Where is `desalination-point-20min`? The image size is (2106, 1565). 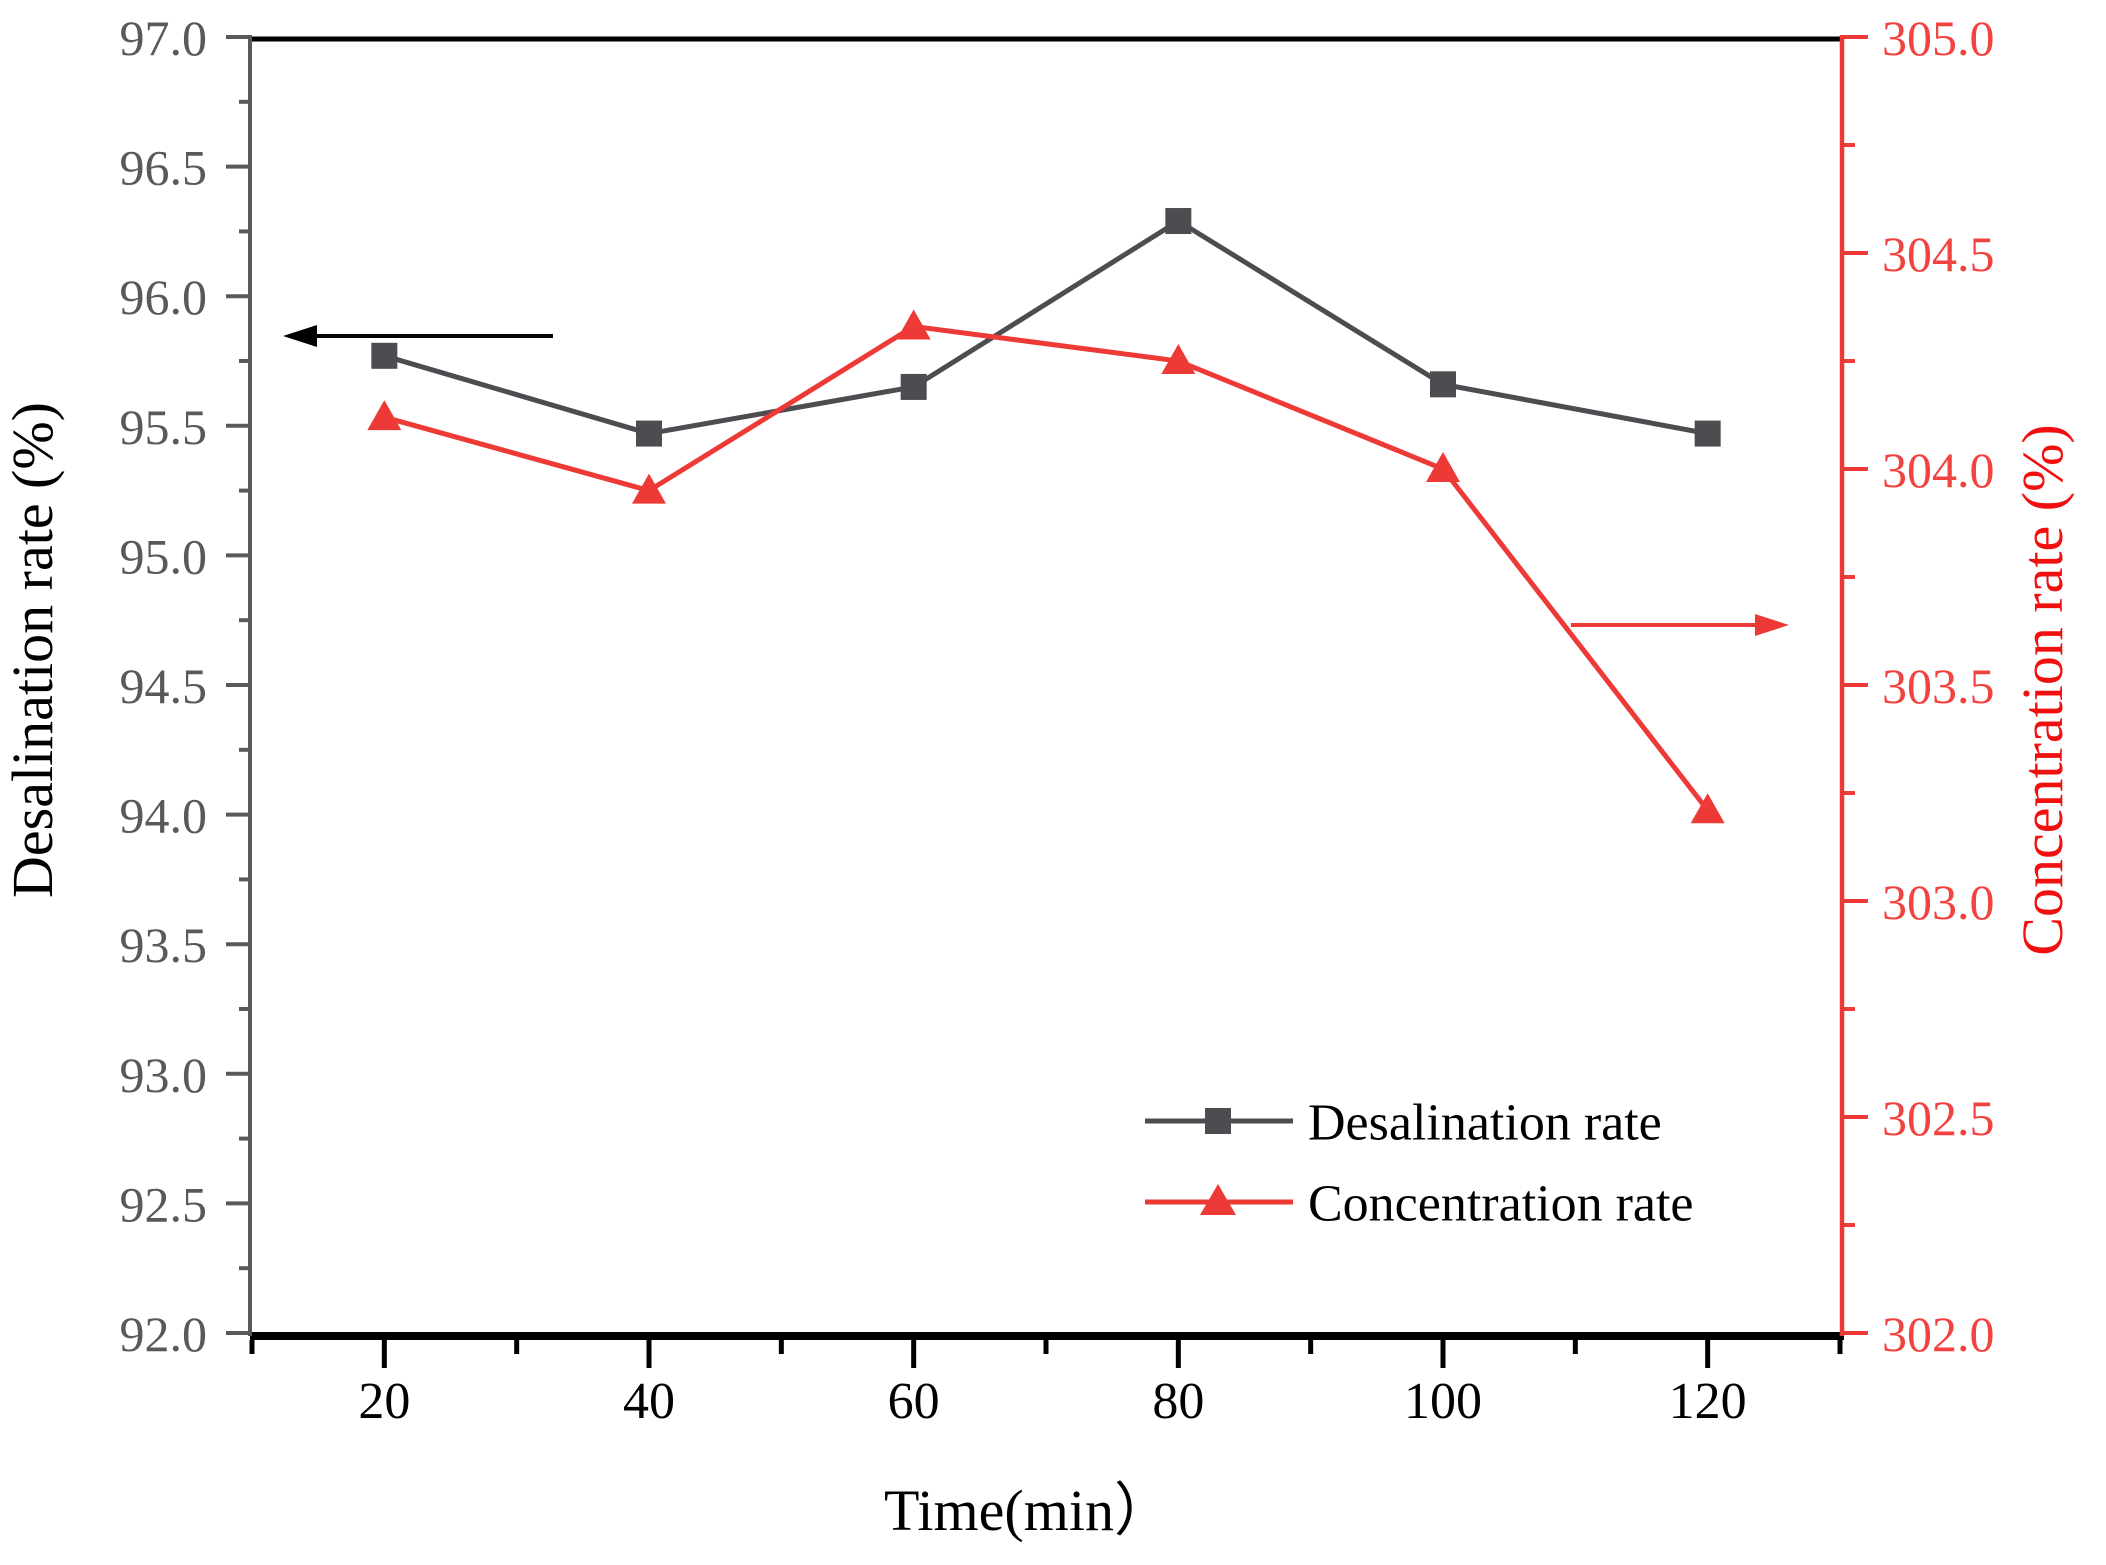
desalination-point-20min is located at coordinates (384, 355).